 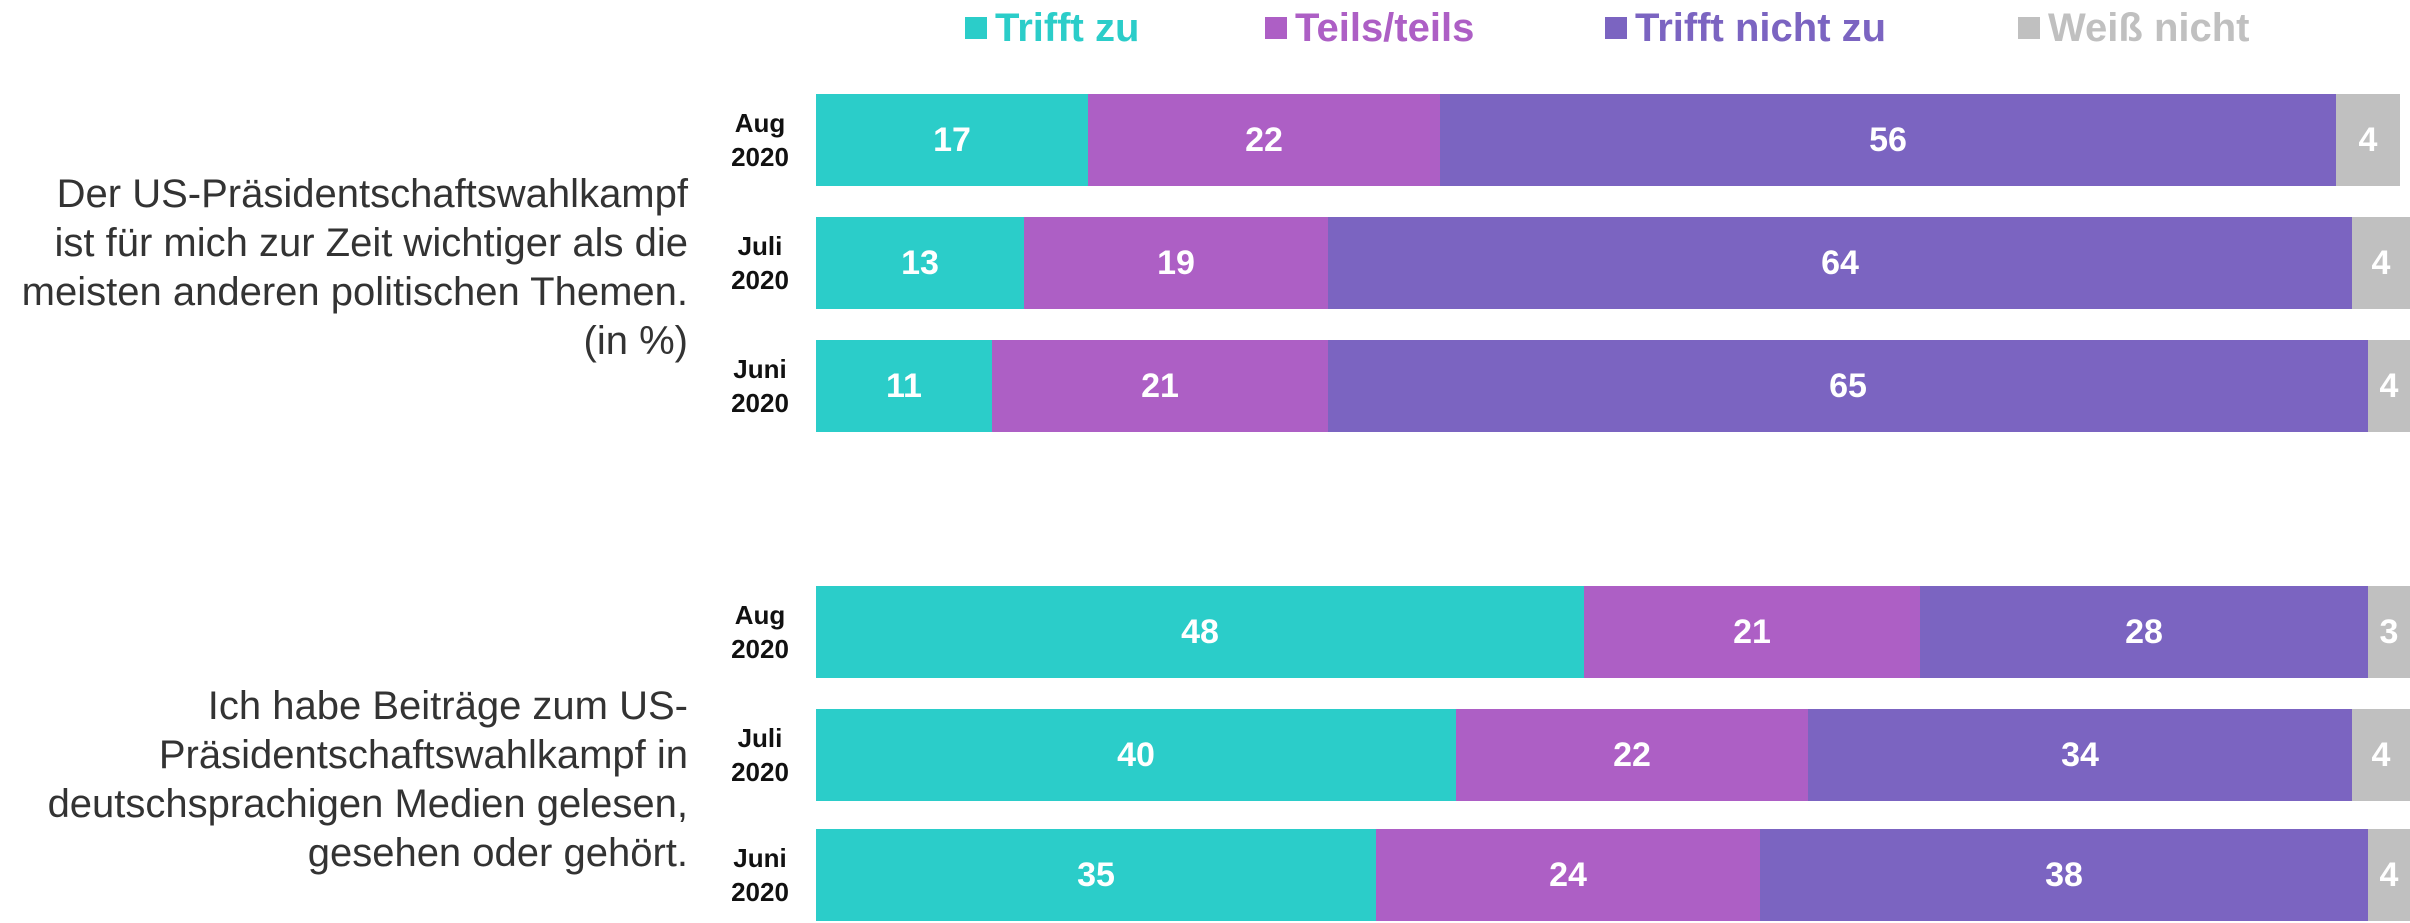 What do you see at coordinates (1761, 27) in the screenshot?
I see `legend-label: Trifft nicht zu` at bounding box center [1761, 27].